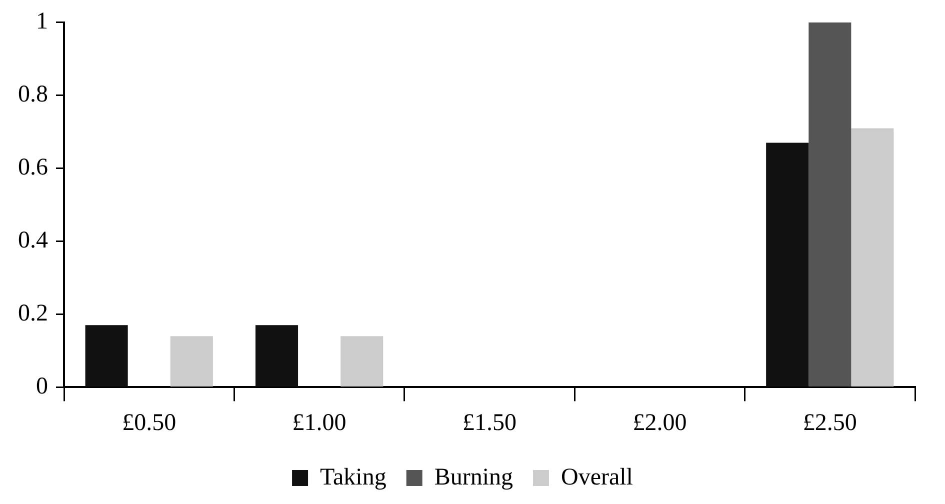 The image size is (945, 504). I want to click on y-tick-label: 0.6, so click(33, 167).